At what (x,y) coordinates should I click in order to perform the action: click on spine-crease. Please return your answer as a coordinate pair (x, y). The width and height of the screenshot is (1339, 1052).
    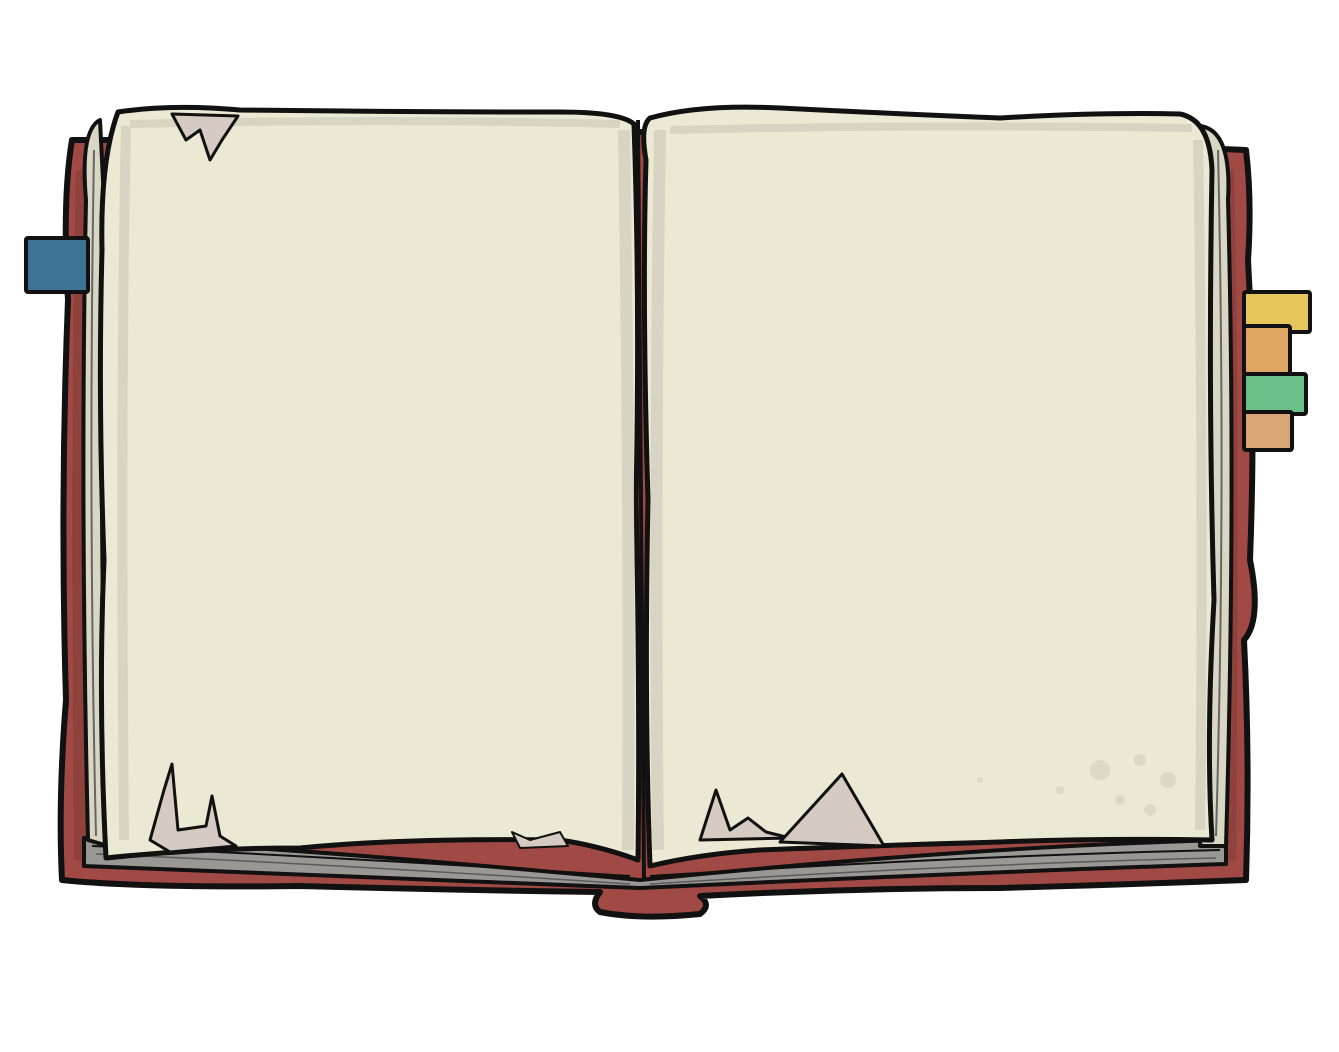
    Looking at the image, I should click on (641, 500).